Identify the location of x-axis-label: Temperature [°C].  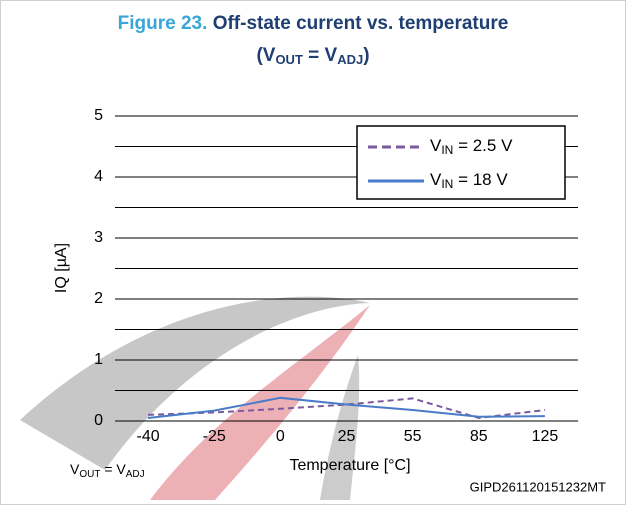
(349, 465).